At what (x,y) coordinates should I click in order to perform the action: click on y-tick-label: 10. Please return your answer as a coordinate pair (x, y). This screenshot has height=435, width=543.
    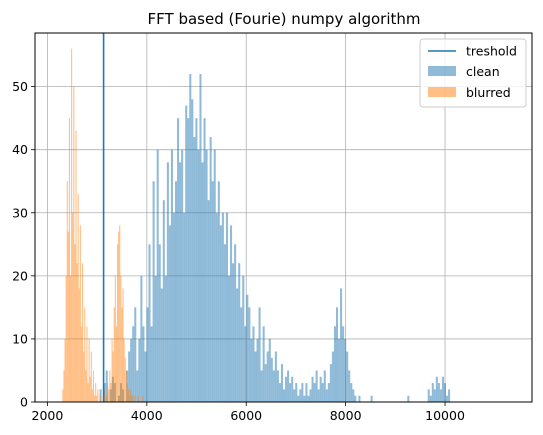
    Looking at the image, I should click on (20, 338).